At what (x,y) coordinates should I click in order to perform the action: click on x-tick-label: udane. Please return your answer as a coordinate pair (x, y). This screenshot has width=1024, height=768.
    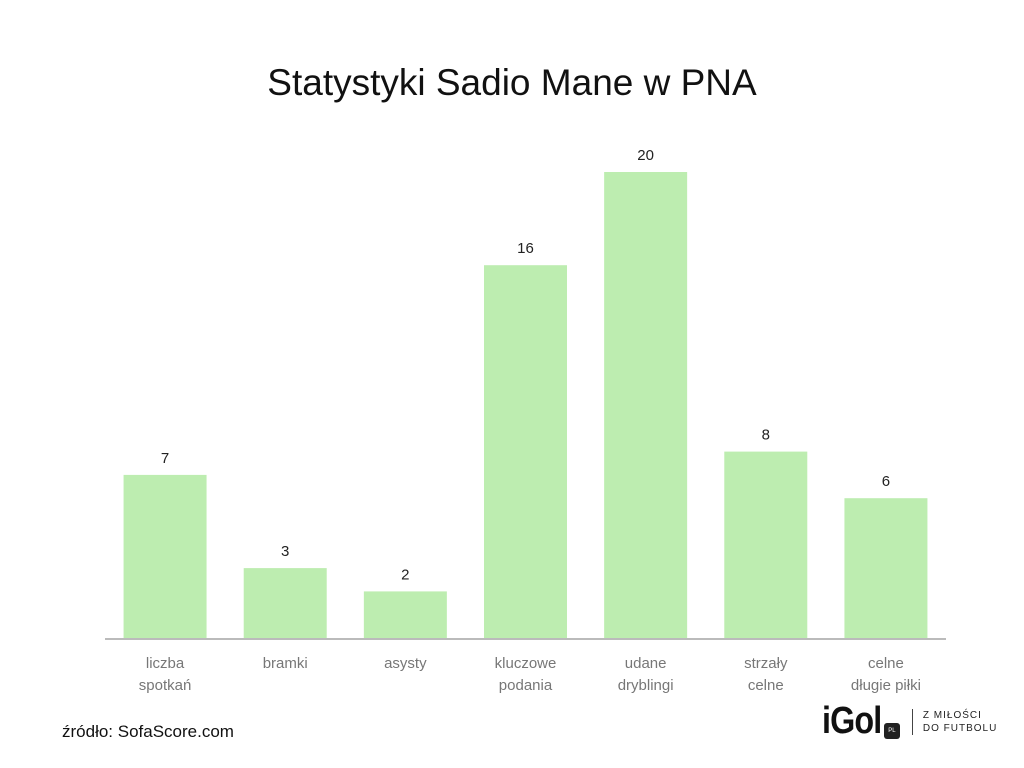
    Looking at the image, I should click on (646, 663).